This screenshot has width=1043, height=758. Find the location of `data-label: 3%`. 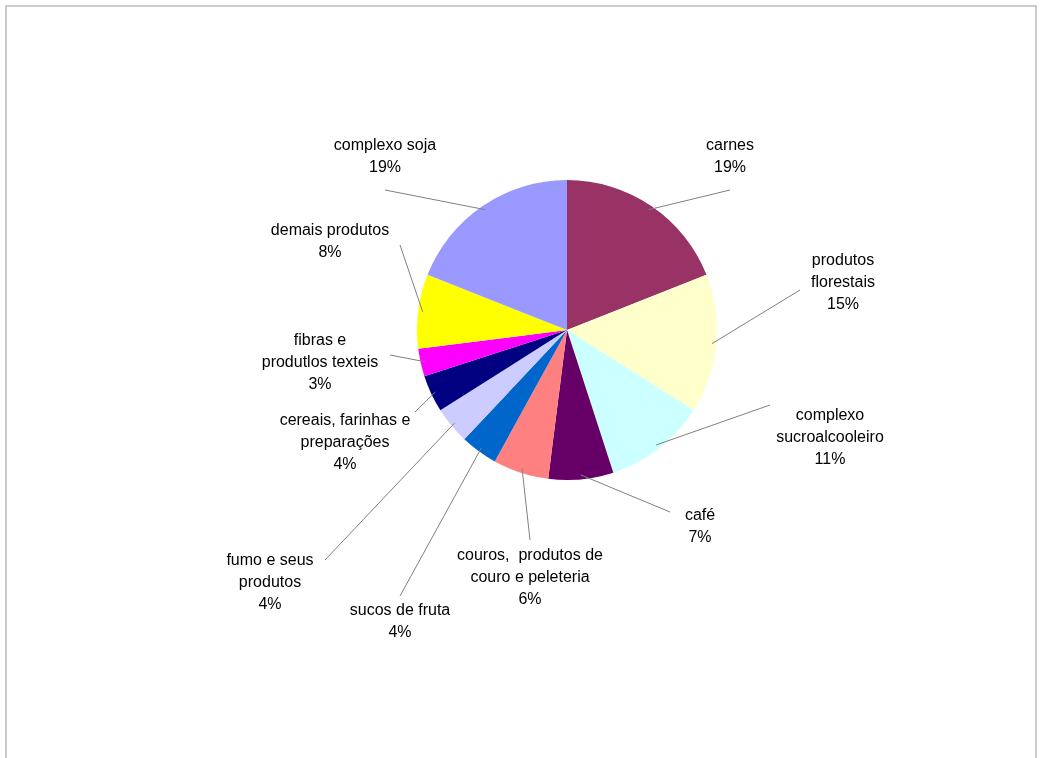

data-label: 3% is located at coordinates (320, 383).